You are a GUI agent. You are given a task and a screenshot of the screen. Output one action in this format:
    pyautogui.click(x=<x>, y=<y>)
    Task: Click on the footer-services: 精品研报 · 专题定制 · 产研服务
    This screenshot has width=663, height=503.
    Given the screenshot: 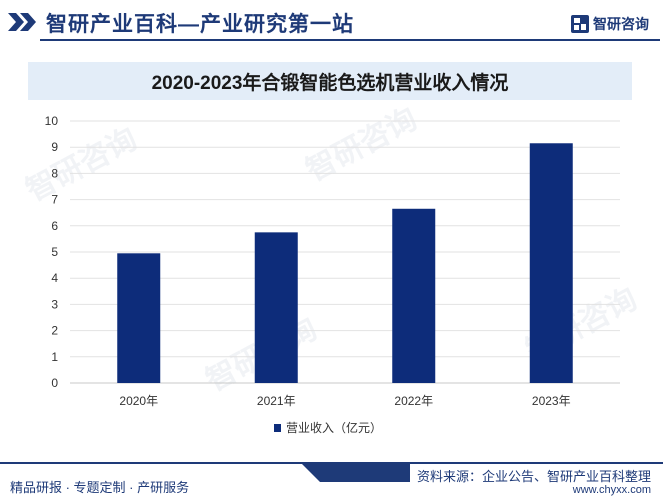 What is the action you would take?
    pyautogui.click(x=100, y=487)
    